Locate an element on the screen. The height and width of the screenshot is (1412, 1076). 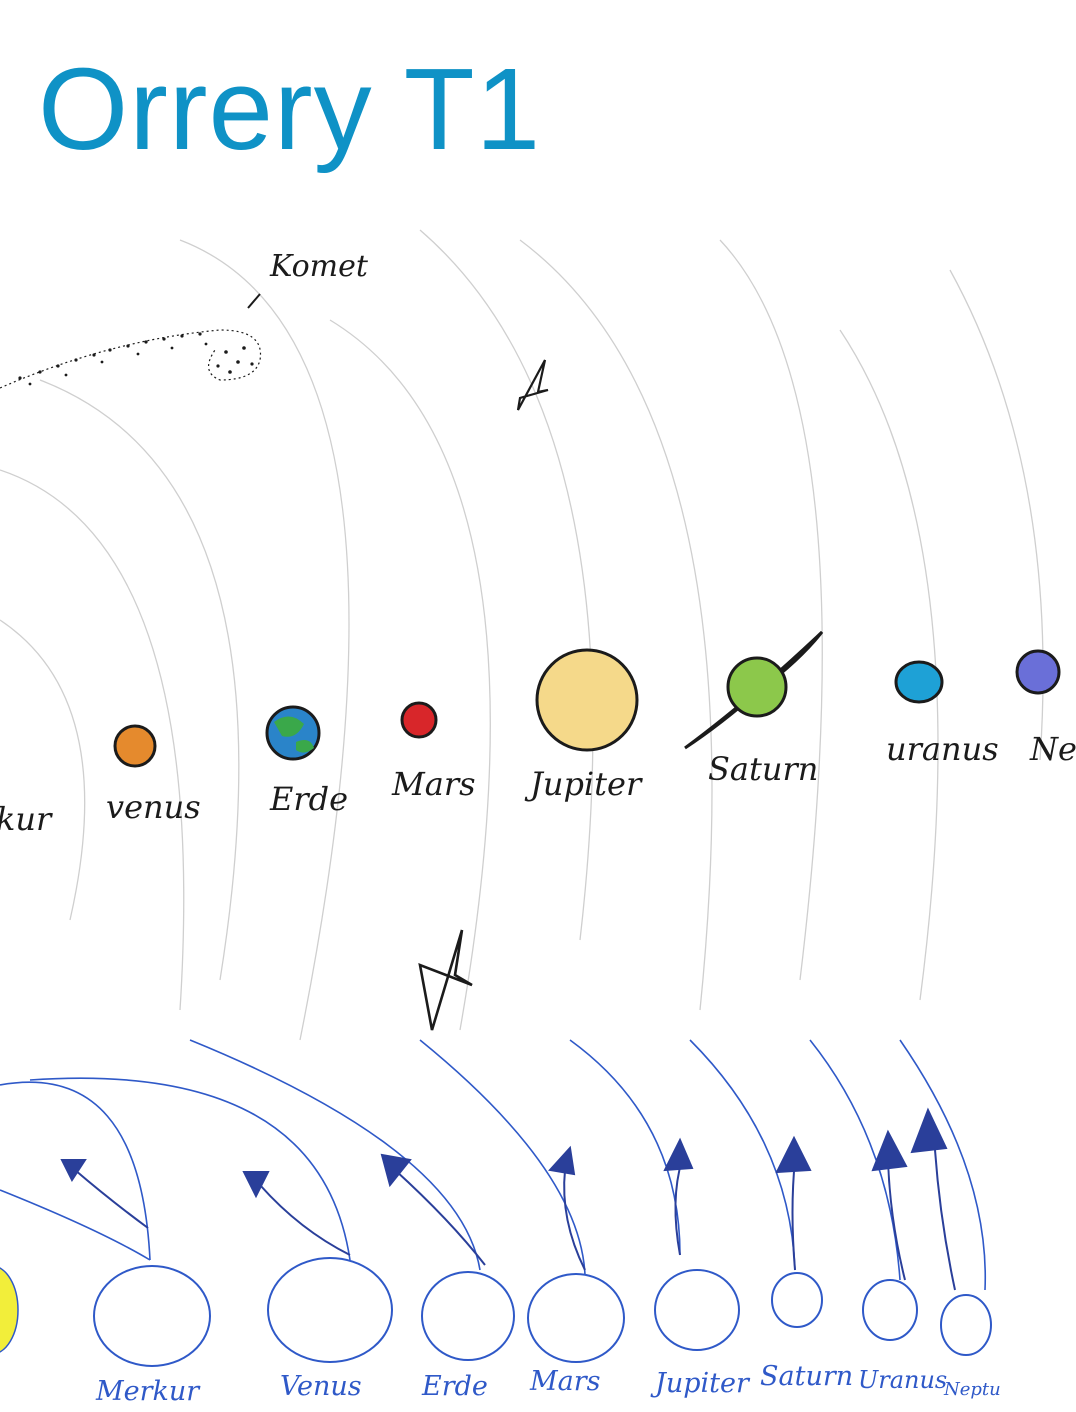
planet-label: uranus is located at coordinates (942, 749).